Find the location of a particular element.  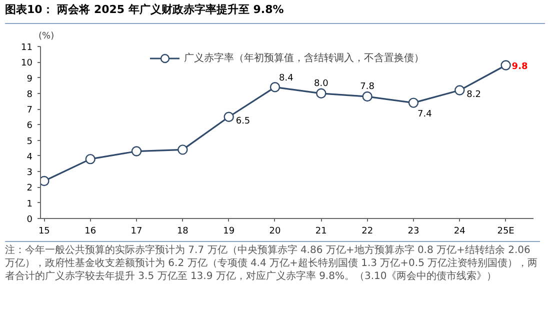

data-label: 9.8 is located at coordinates (520, 67).